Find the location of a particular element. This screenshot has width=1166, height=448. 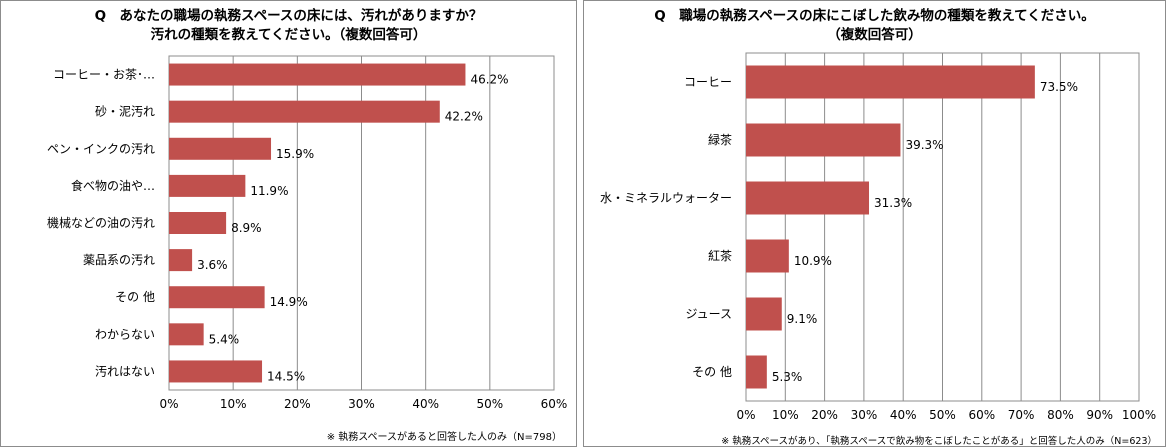

chart-footnote: ※ 執務スペースがあると回答した人のみ（N=798） is located at coordinates (444, 437).